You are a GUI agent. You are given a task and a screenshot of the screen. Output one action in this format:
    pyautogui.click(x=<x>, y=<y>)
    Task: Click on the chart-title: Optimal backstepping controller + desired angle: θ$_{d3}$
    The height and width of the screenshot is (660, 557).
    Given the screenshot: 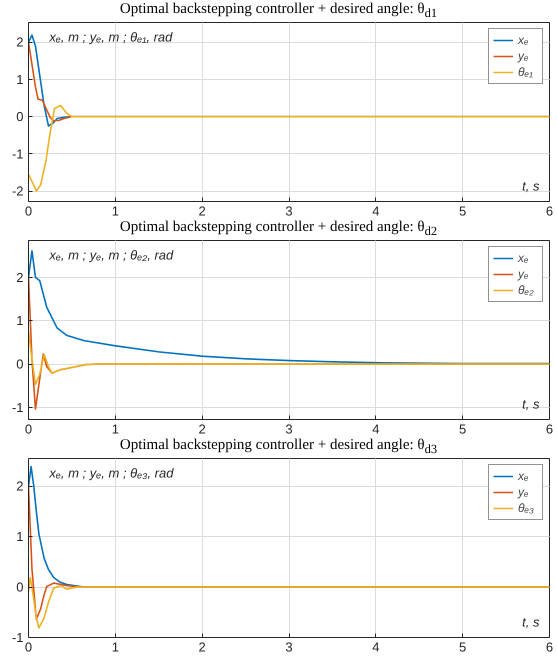 What is the action you would take?
    pyautogui.click(x=279, y=447)
    